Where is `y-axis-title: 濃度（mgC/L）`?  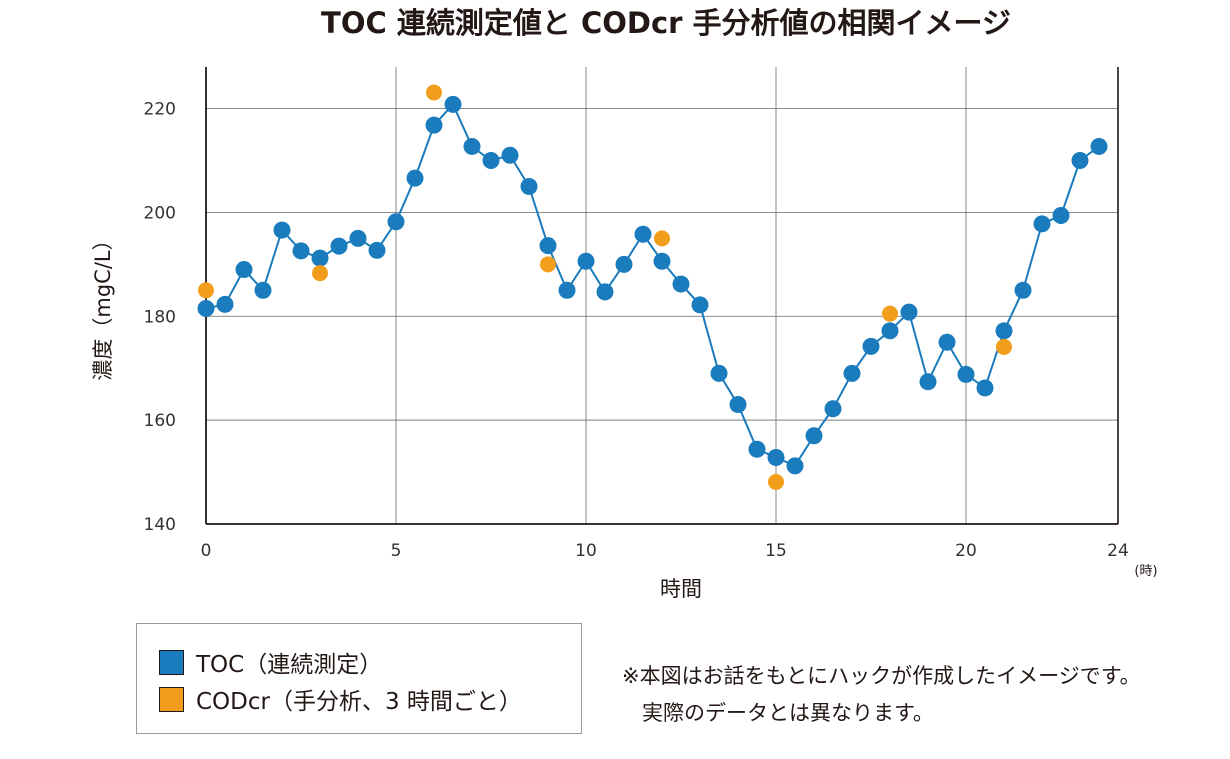
y-axis-title: 濃度（mgC/L） is located at coordinates (103, 304).